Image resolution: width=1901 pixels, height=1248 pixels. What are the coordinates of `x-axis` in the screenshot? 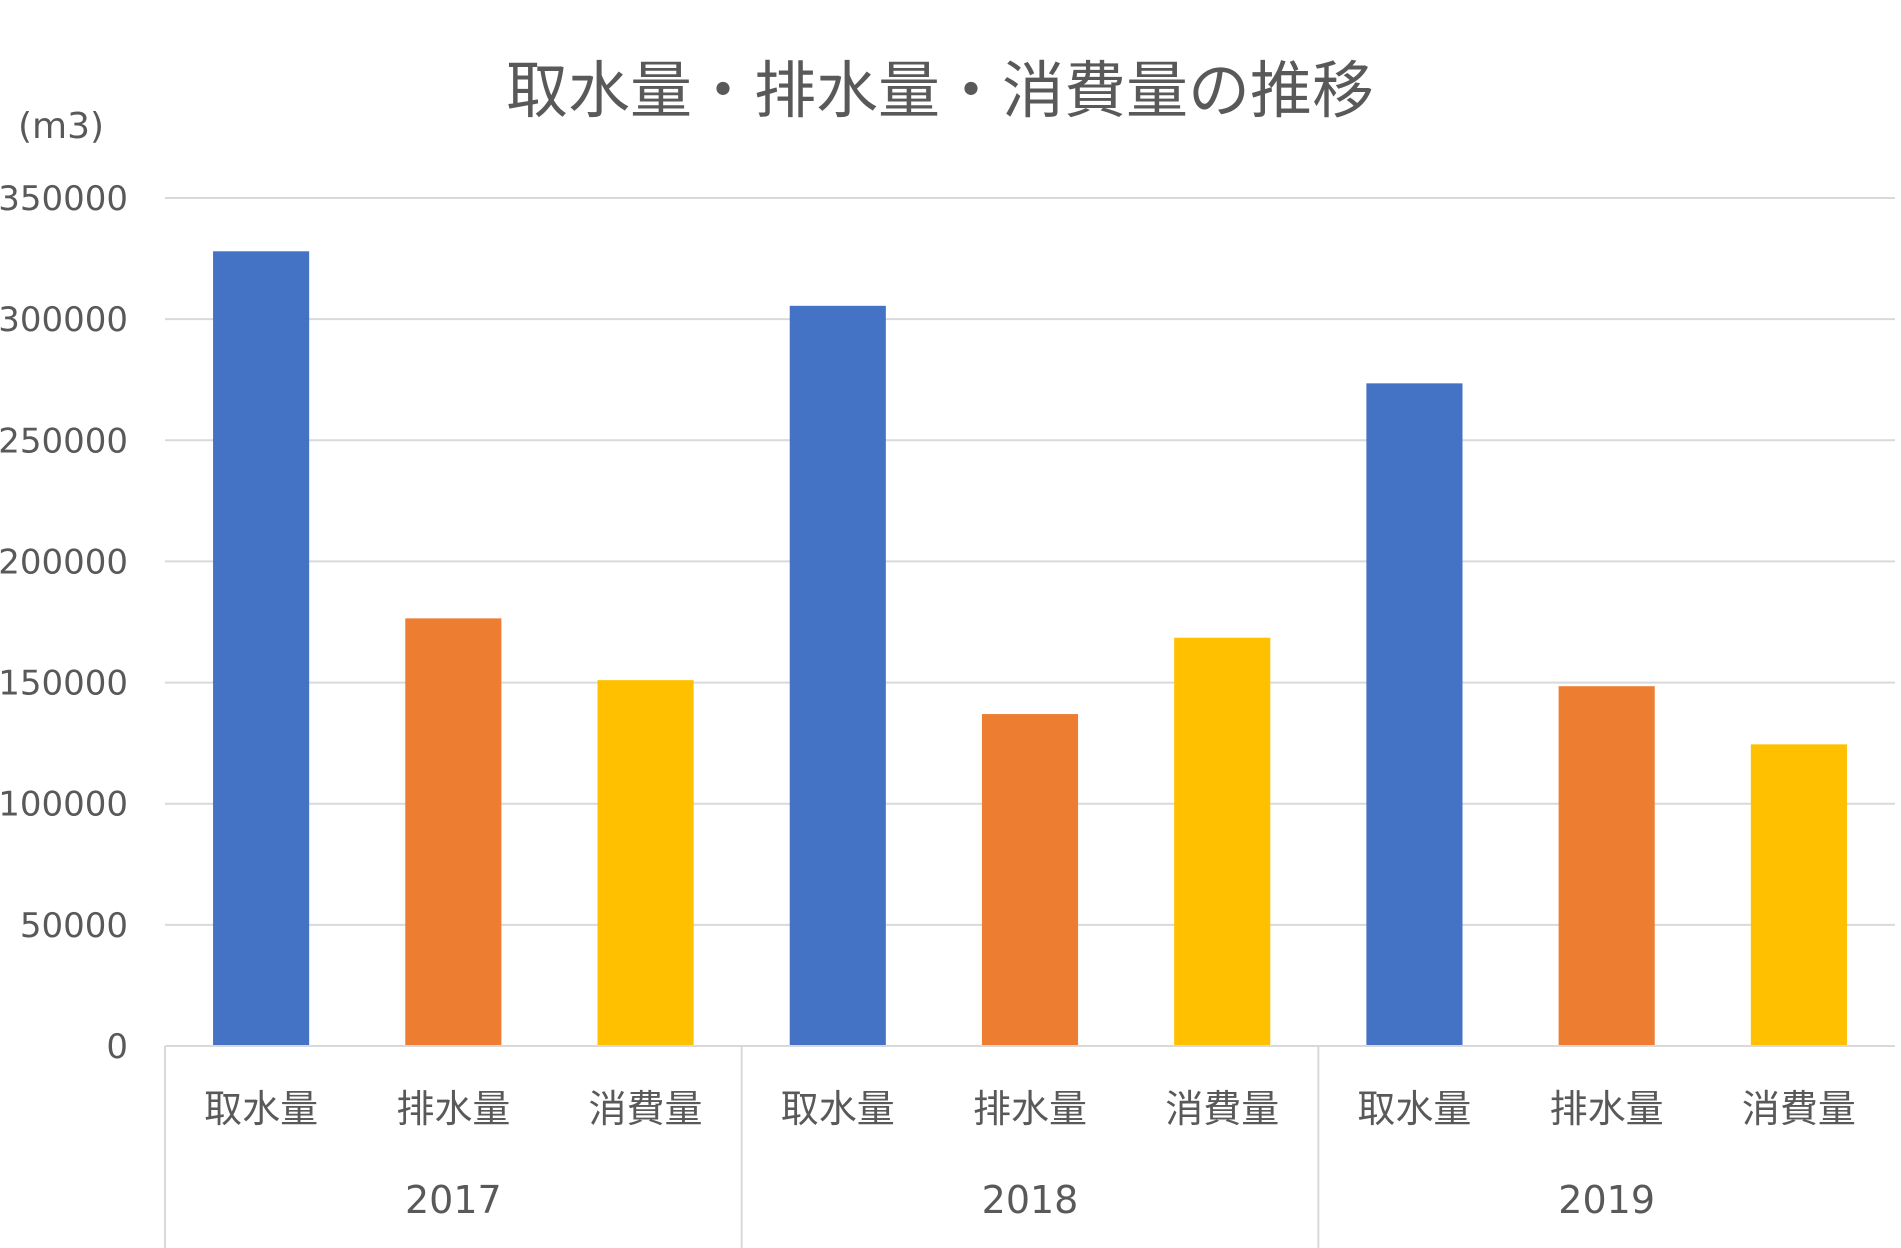 It's located at (1029, 1146).